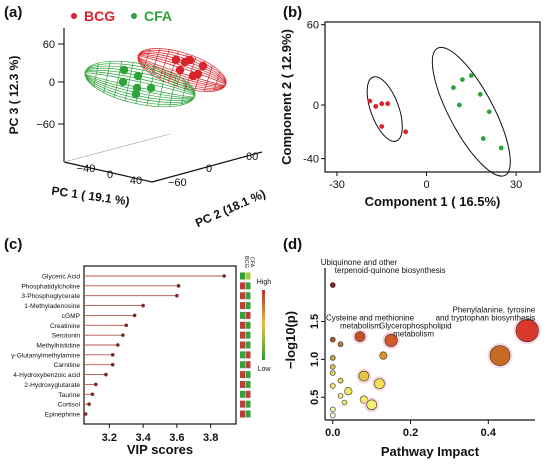  I want to click on pathway-annotation: metabolism, so click(360, 326).